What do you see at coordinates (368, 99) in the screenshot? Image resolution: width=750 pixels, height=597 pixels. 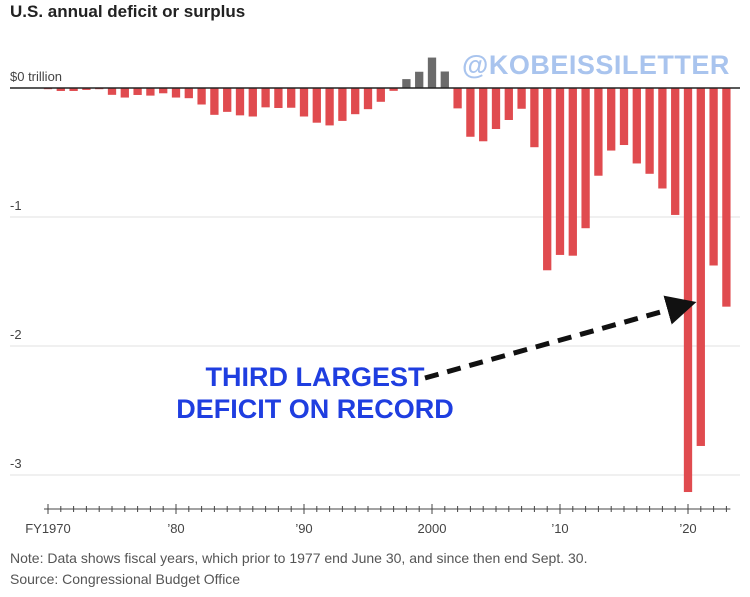 I see `bar-1995` at bounding box center [368, 99].